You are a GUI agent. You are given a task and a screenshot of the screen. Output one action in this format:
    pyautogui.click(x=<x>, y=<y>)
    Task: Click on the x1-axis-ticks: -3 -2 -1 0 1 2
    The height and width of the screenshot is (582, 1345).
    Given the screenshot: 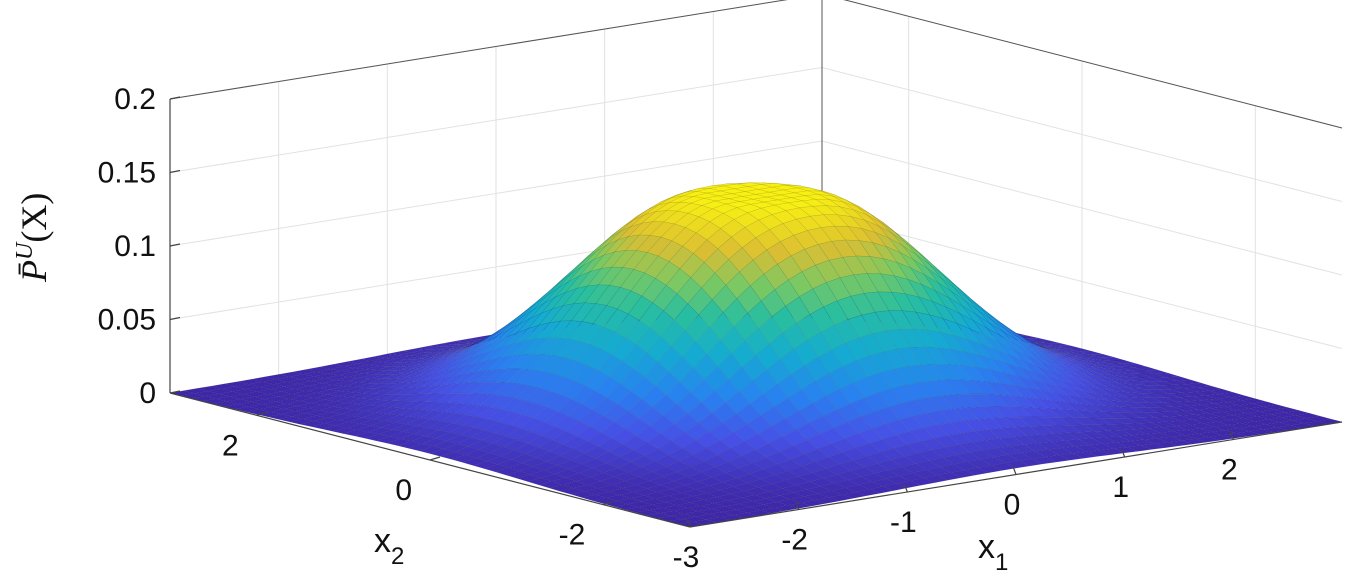 What is the action you would take?
    pyautogui.click(x=955, y=502)
    